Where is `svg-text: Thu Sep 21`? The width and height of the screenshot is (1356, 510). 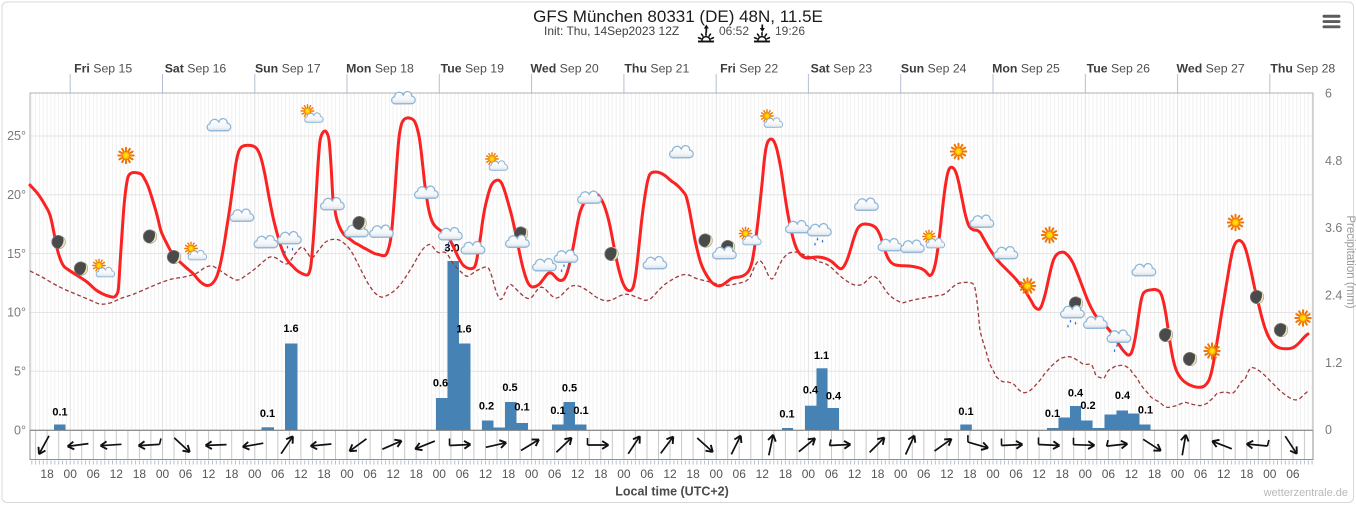
svg-text: Thu Sep 21 is located at coordinates (656, 69).